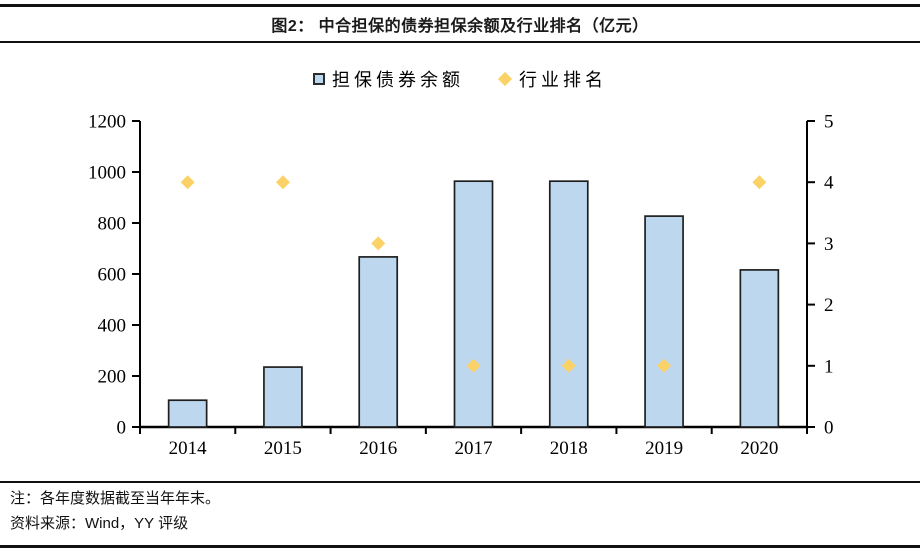 The height and width of the screenshot is (552, 920). What do you see at coordinates (107, 173) in the screenshot?
I see `left-axis-tick-label: 1000` at bounding box center [107, 173].